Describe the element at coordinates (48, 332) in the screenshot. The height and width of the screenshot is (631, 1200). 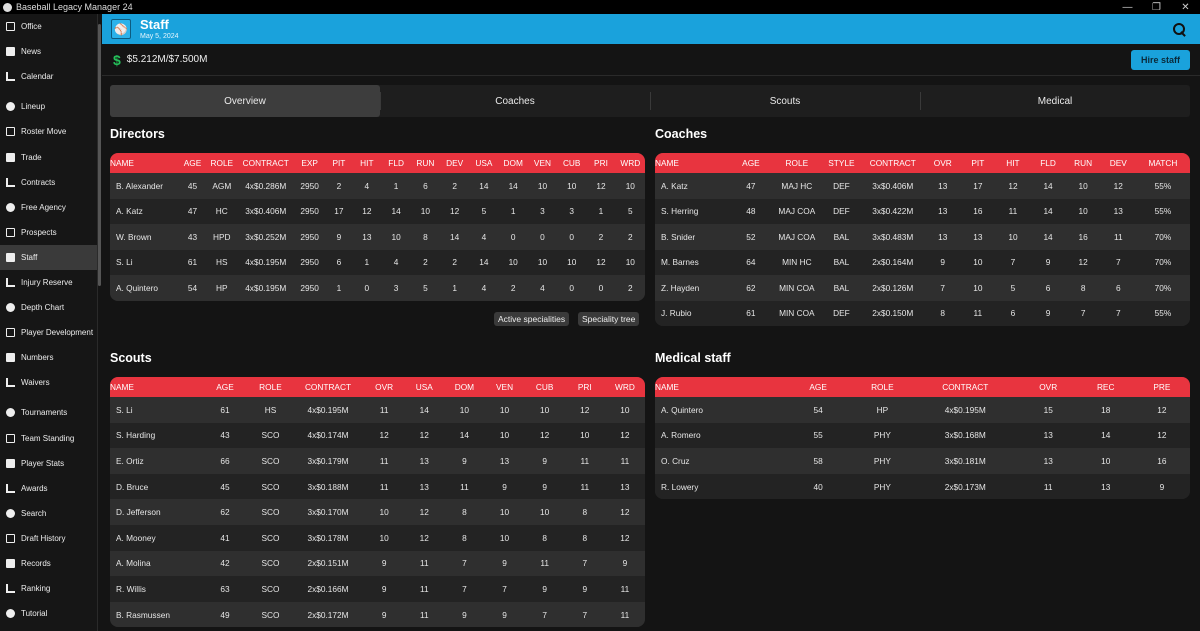
I see `sidebar-item-player-development: Player Development` at that location.